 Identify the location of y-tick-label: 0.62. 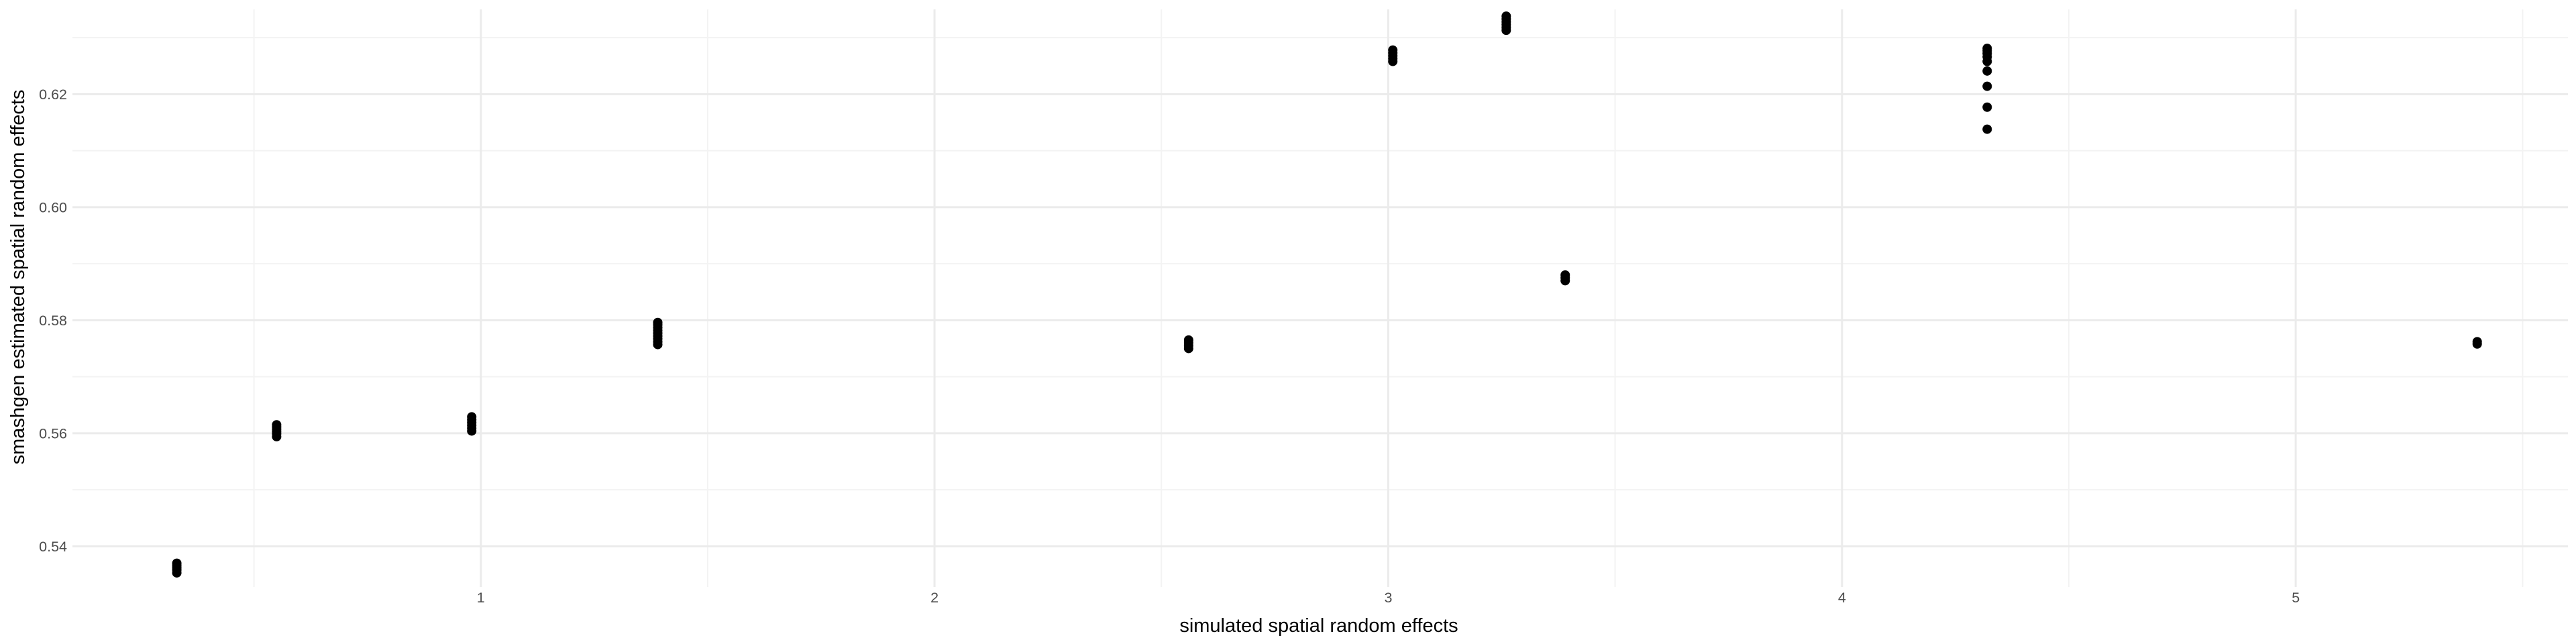
(53, 95).